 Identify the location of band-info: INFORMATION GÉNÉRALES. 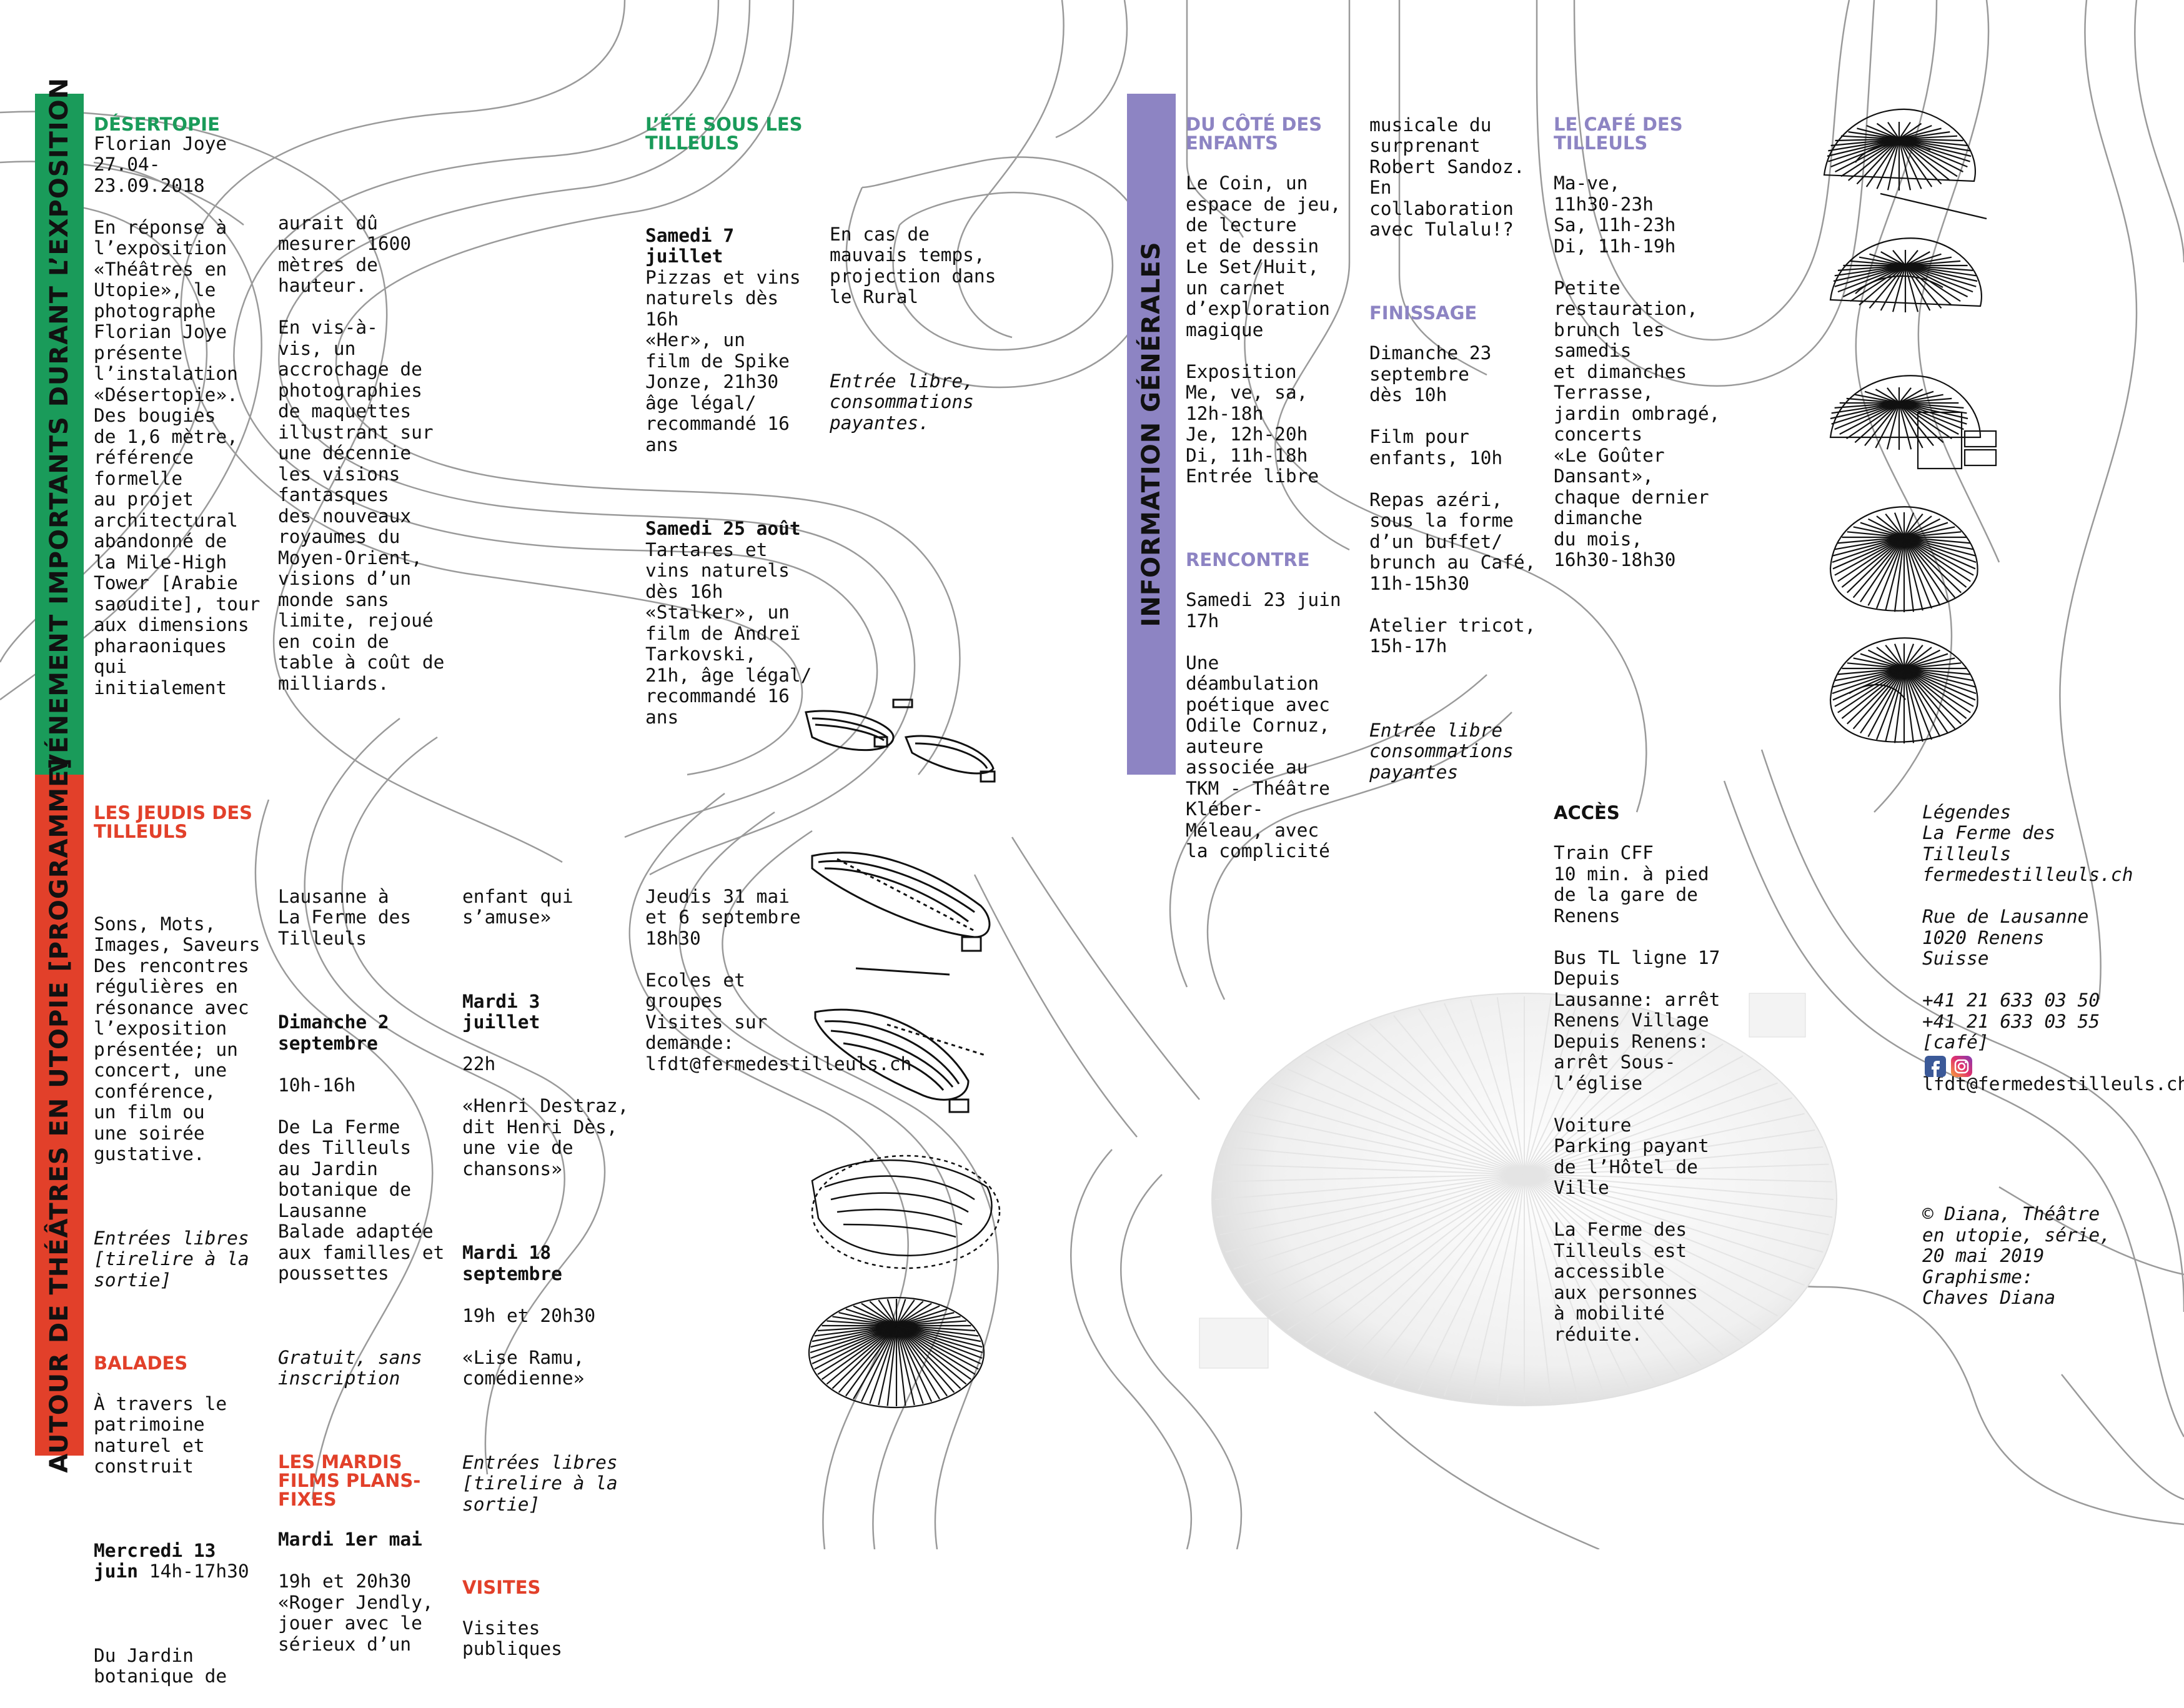
(1151, 434).